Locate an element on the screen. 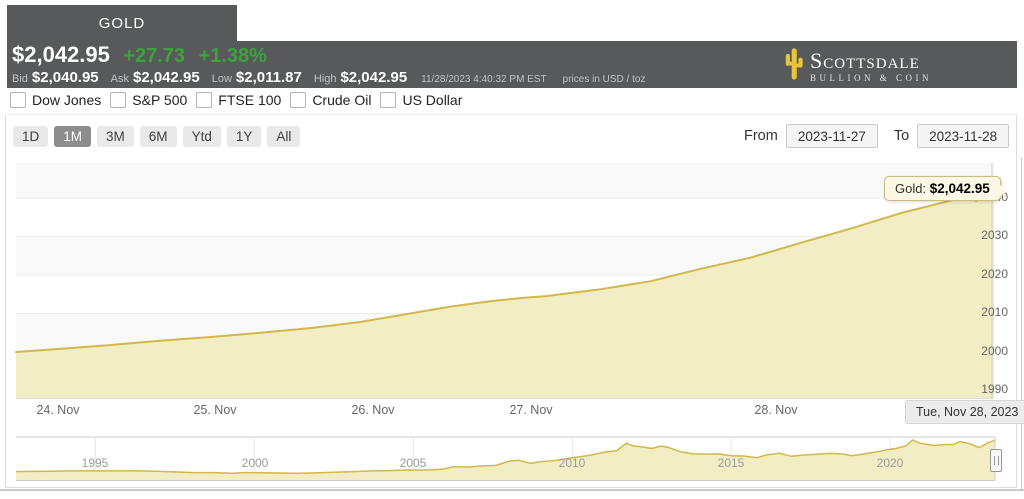 The image size is (1024, 499). range-selector: 1D 1M 3M 6M Ytd 1Y All is located at coordinates (159, 136).